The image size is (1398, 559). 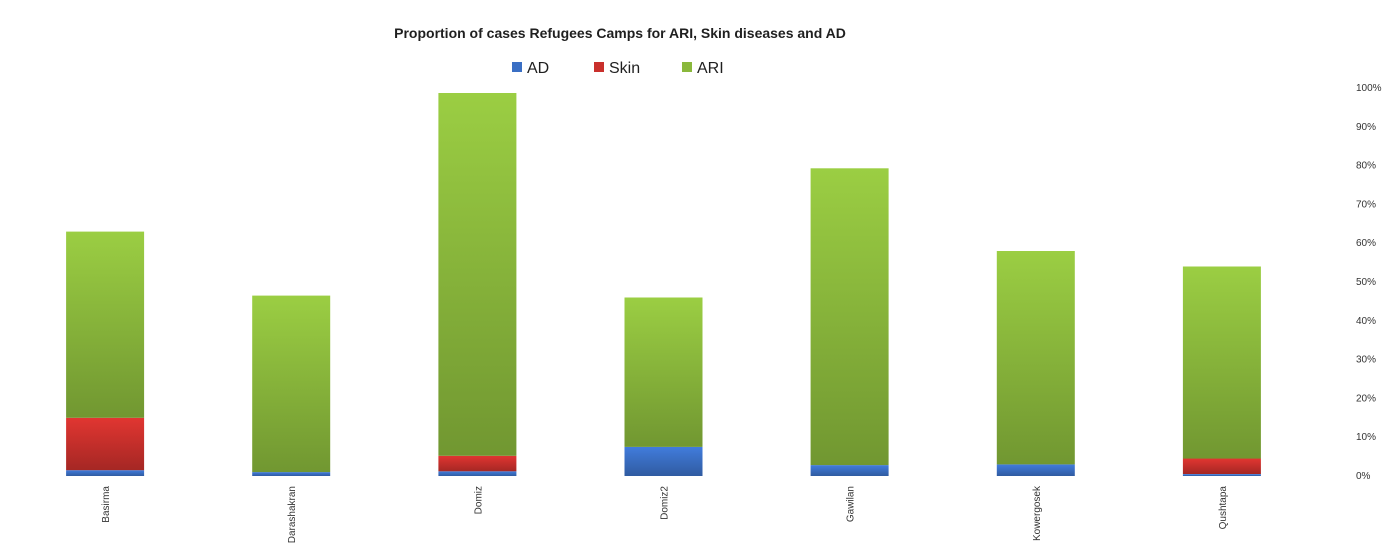 I want to click on bar-stack-darashakran, so click(x=291, y=385).